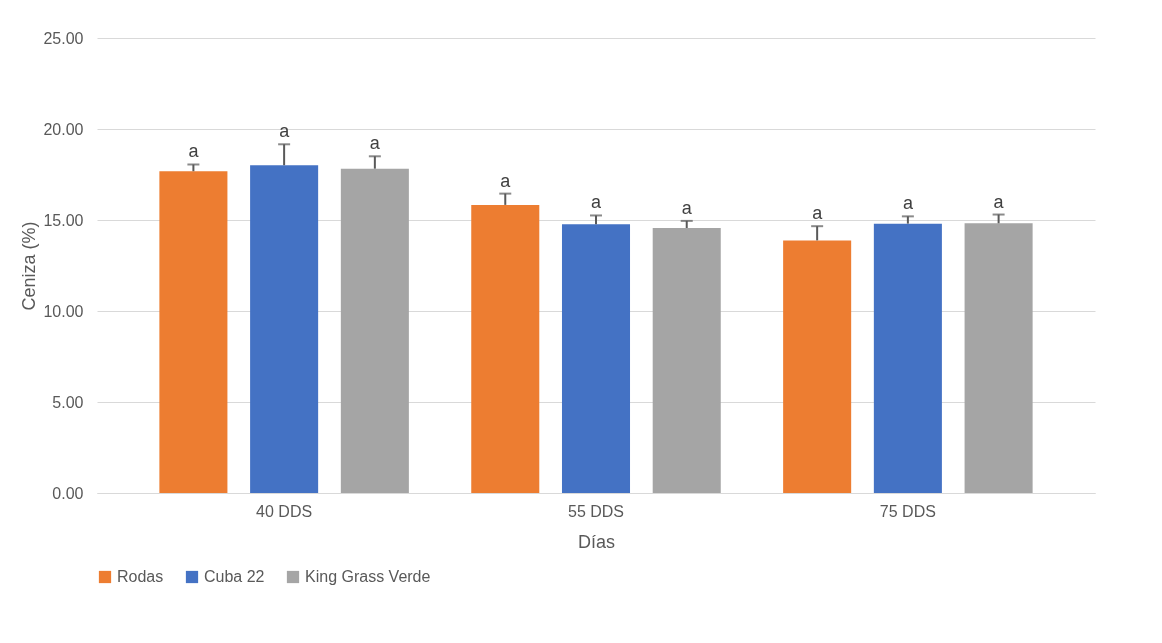 The width and height of the screenshot is (1162, 643). I want to click on x-tick-label: 55 DDS, so click(596, 511).